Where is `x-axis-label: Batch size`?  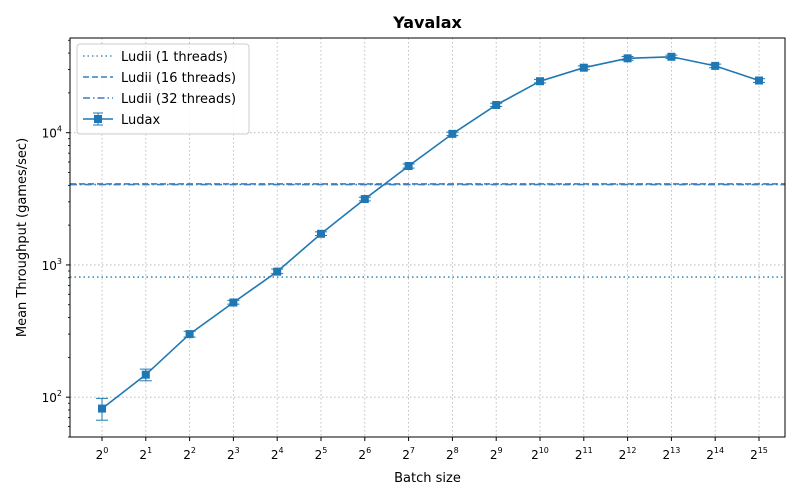
x-axis-label: Batch size is located at coordinates (427, 478).